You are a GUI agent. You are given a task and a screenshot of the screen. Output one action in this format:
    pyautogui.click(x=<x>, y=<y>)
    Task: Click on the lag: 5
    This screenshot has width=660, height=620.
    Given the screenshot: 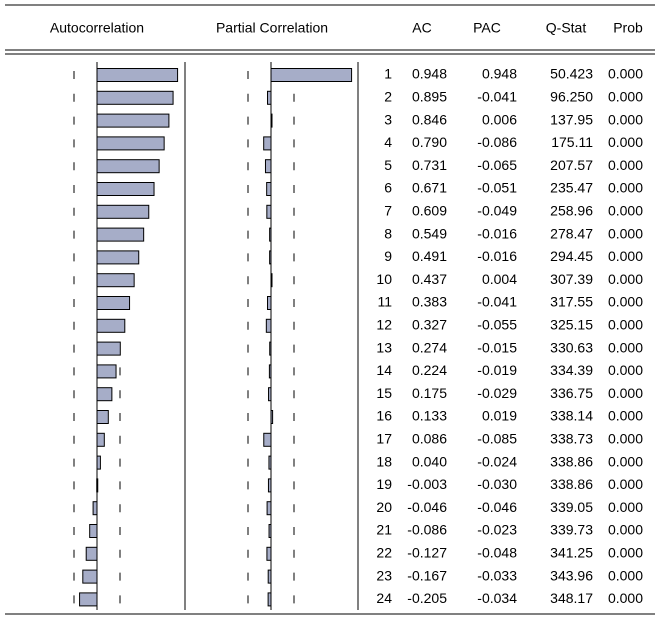 What is the action you would take?
    pyautogui.click(x=388, y=165)
    